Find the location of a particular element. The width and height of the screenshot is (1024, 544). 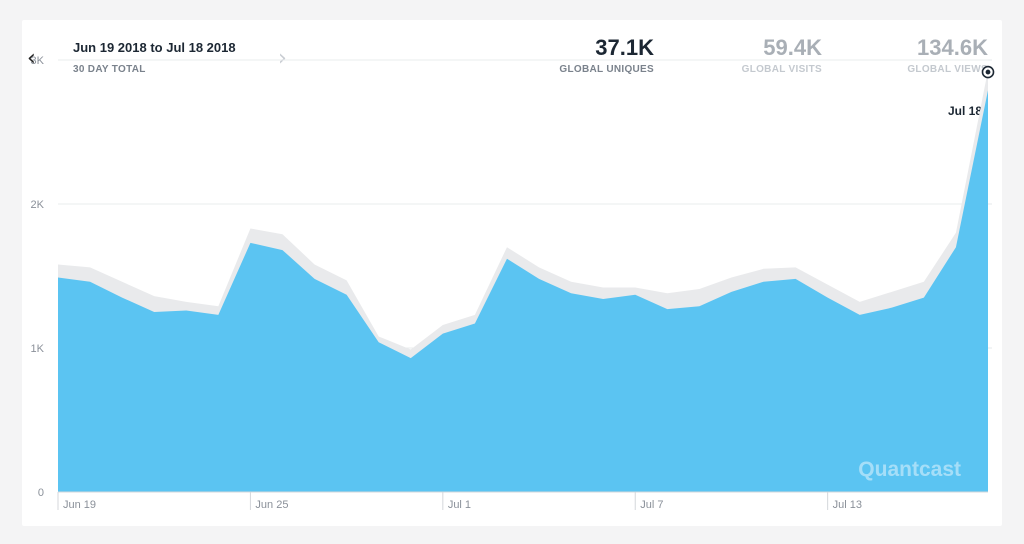

markers is located at coordinates (988, 72).